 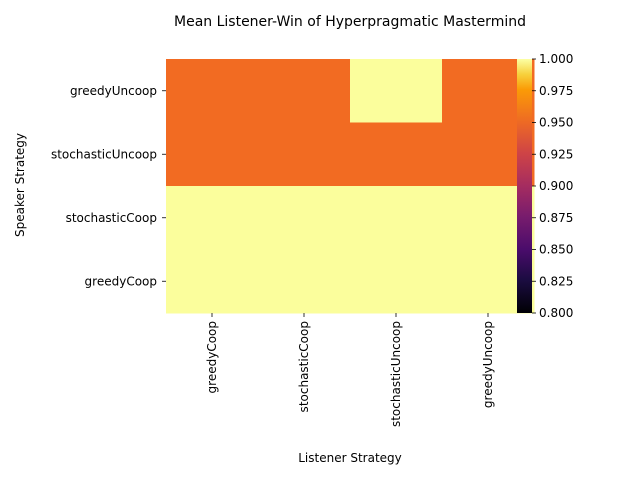 I want to click on y-axis-label: Speaker Strategy, so click(x=20, y=185).